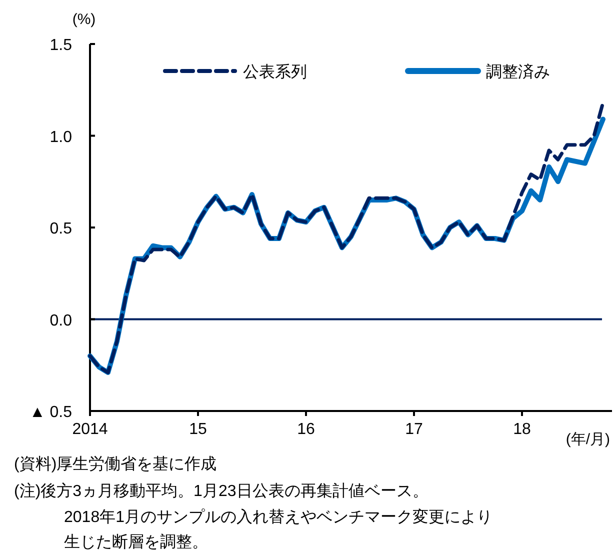  I want to click on x-tick-label: 17, so click(414, 429).